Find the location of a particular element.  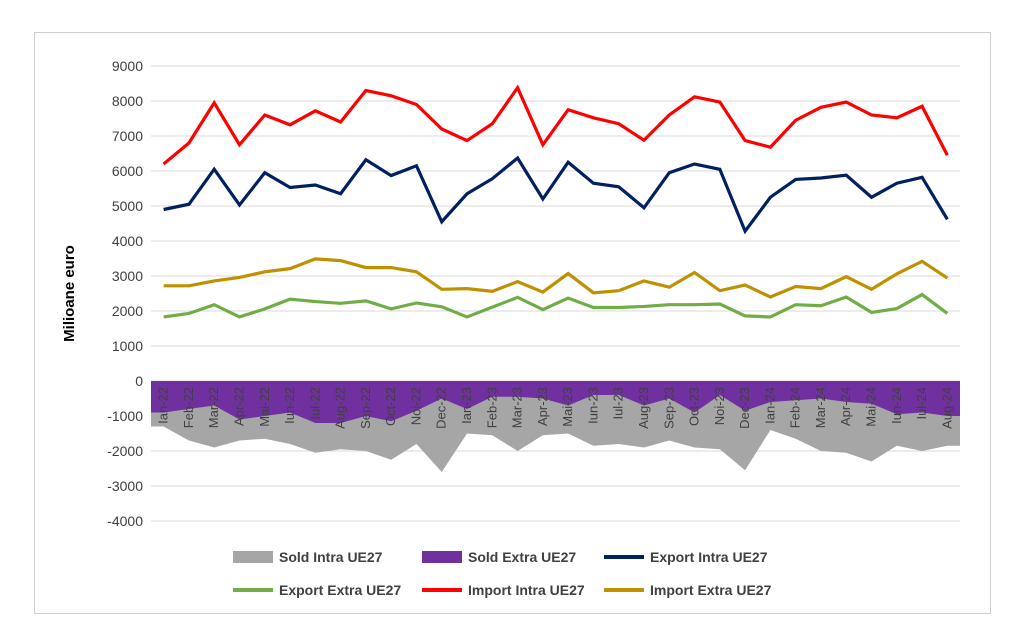

y-tick-label: 9000 is located at coordinates (127, 66).